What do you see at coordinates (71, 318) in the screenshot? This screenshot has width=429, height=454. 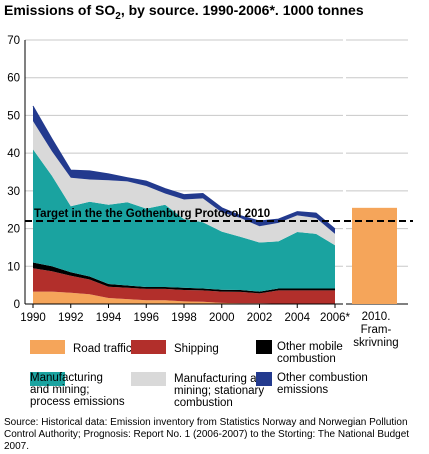 I see `x-tick-label: 1992` at bounding box center [71, 318].